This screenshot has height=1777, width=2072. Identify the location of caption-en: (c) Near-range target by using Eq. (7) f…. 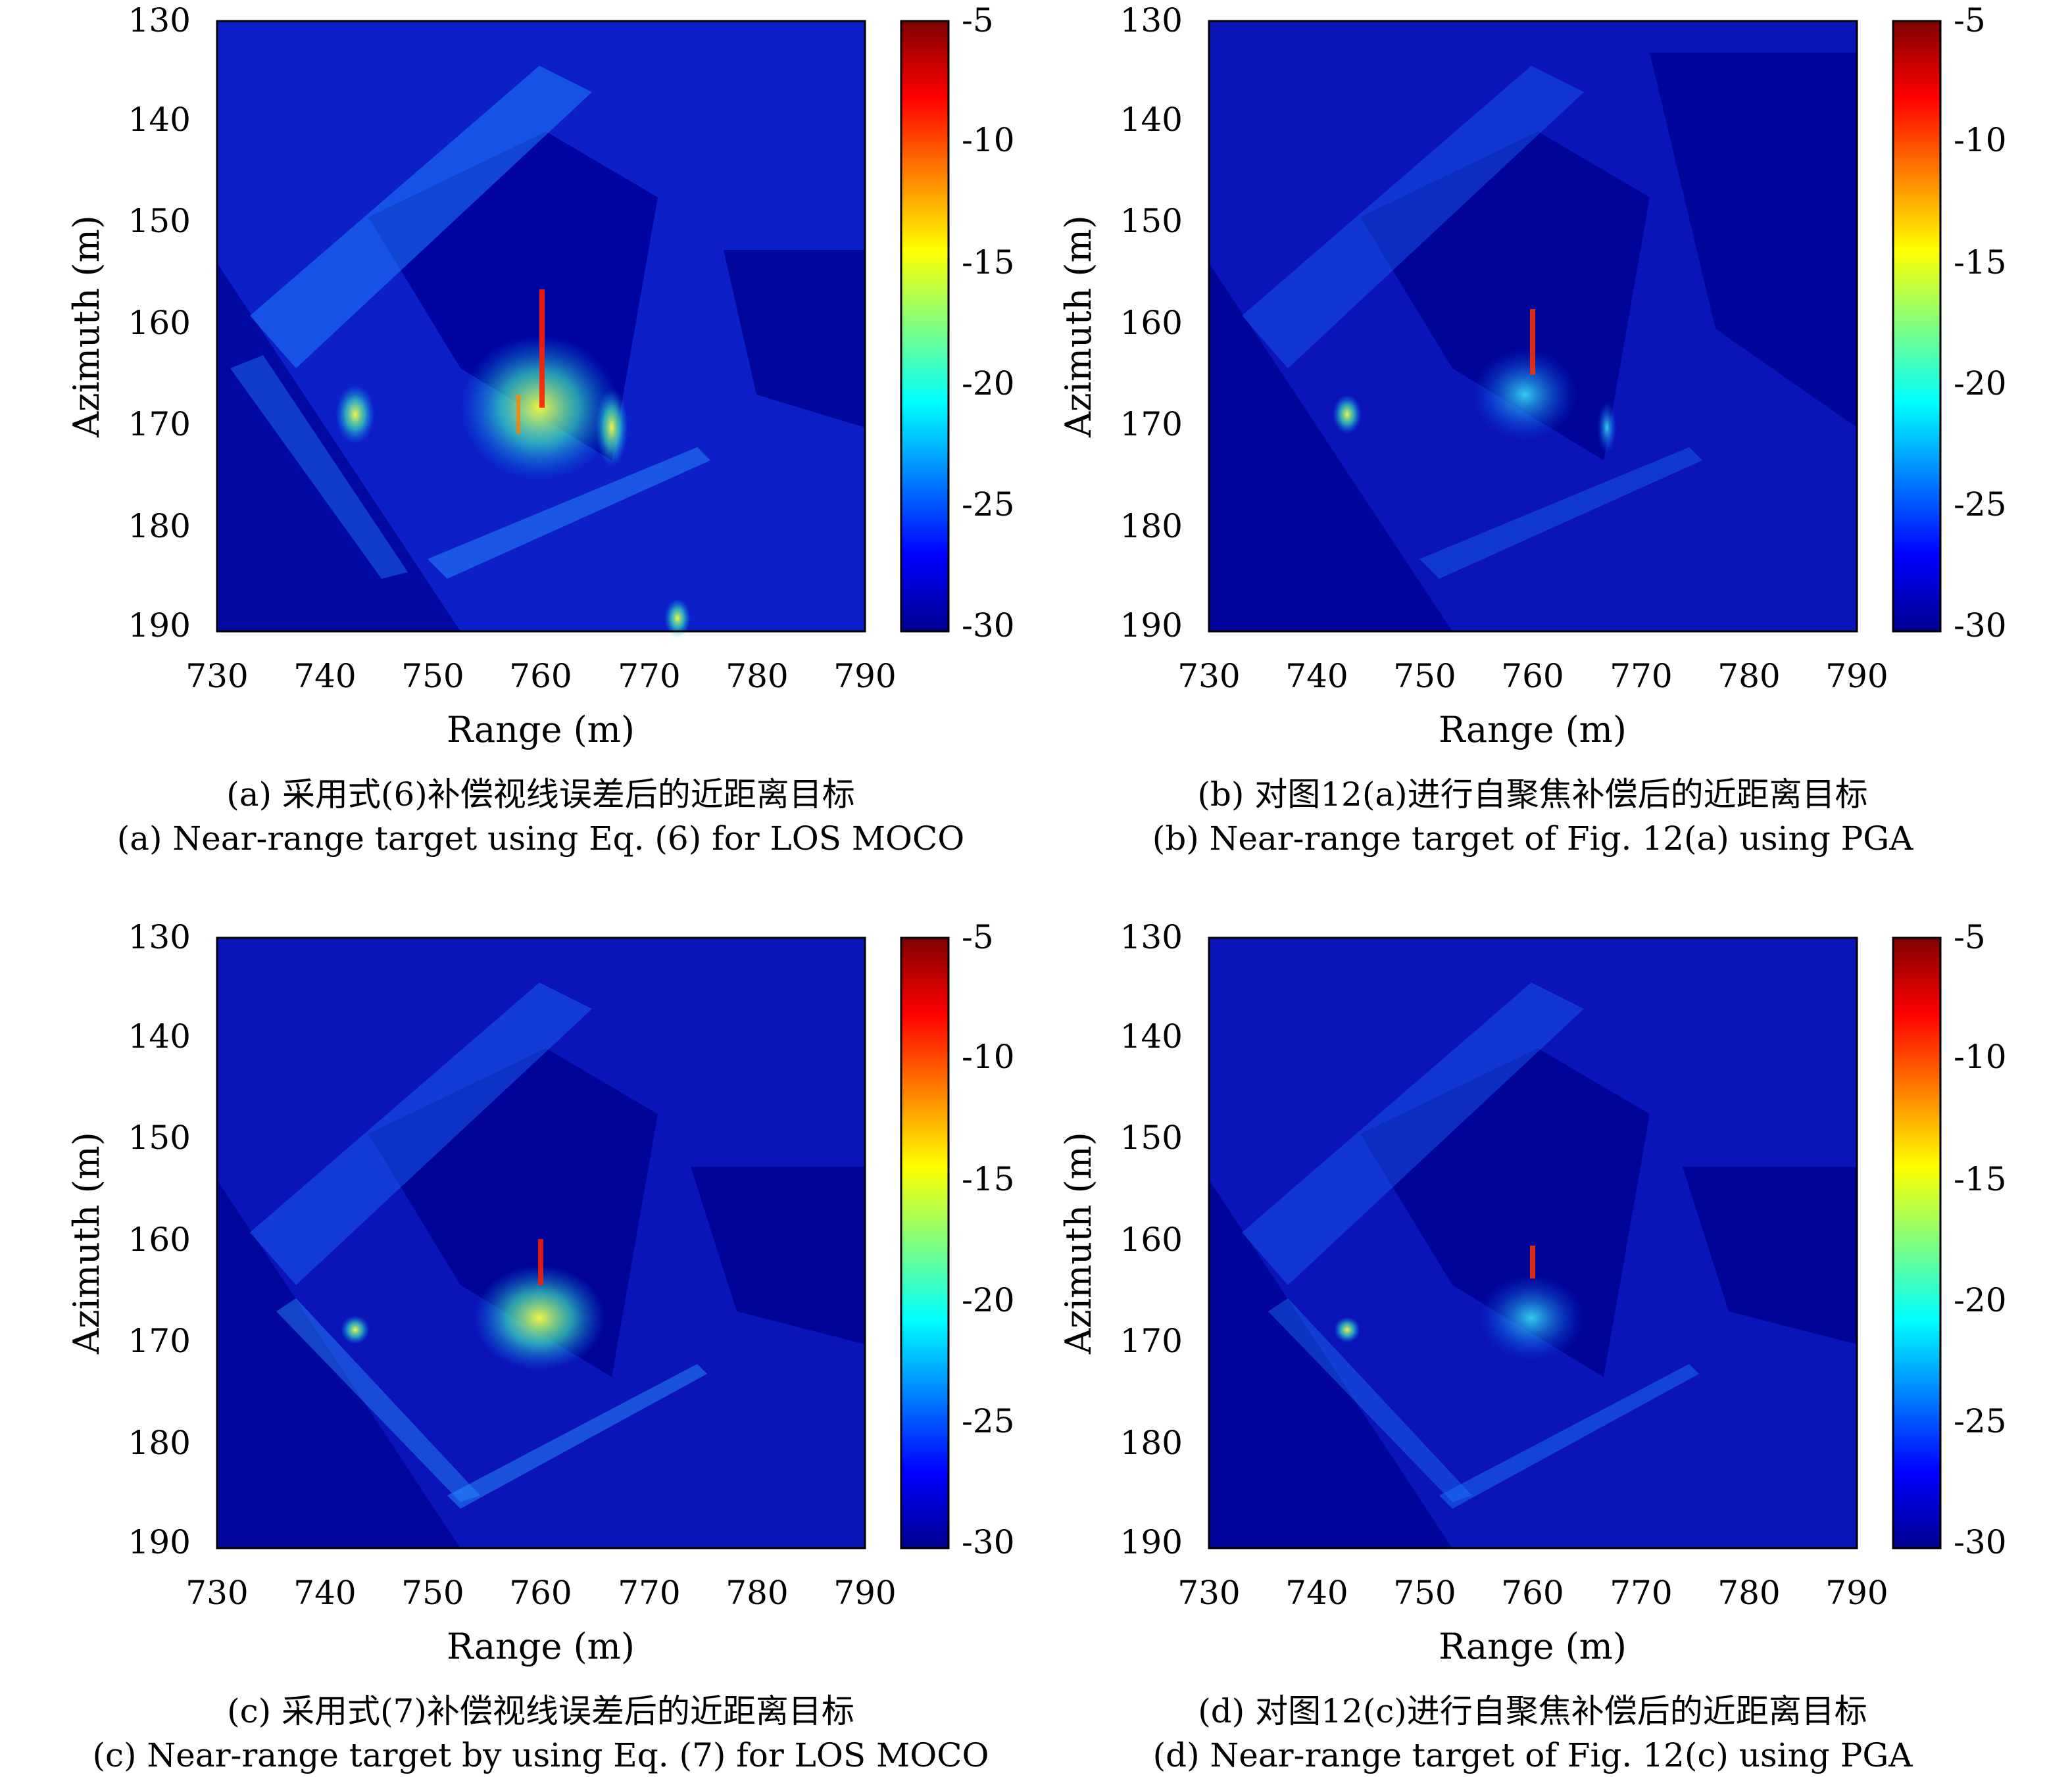
(541, 1755).